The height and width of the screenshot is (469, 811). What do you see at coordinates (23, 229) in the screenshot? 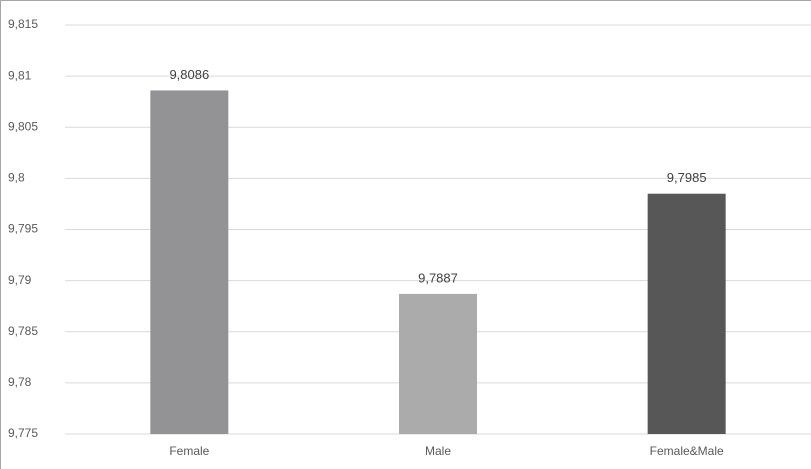
I see `y-tick-label: 9,795` at bounding box center [23, 229].